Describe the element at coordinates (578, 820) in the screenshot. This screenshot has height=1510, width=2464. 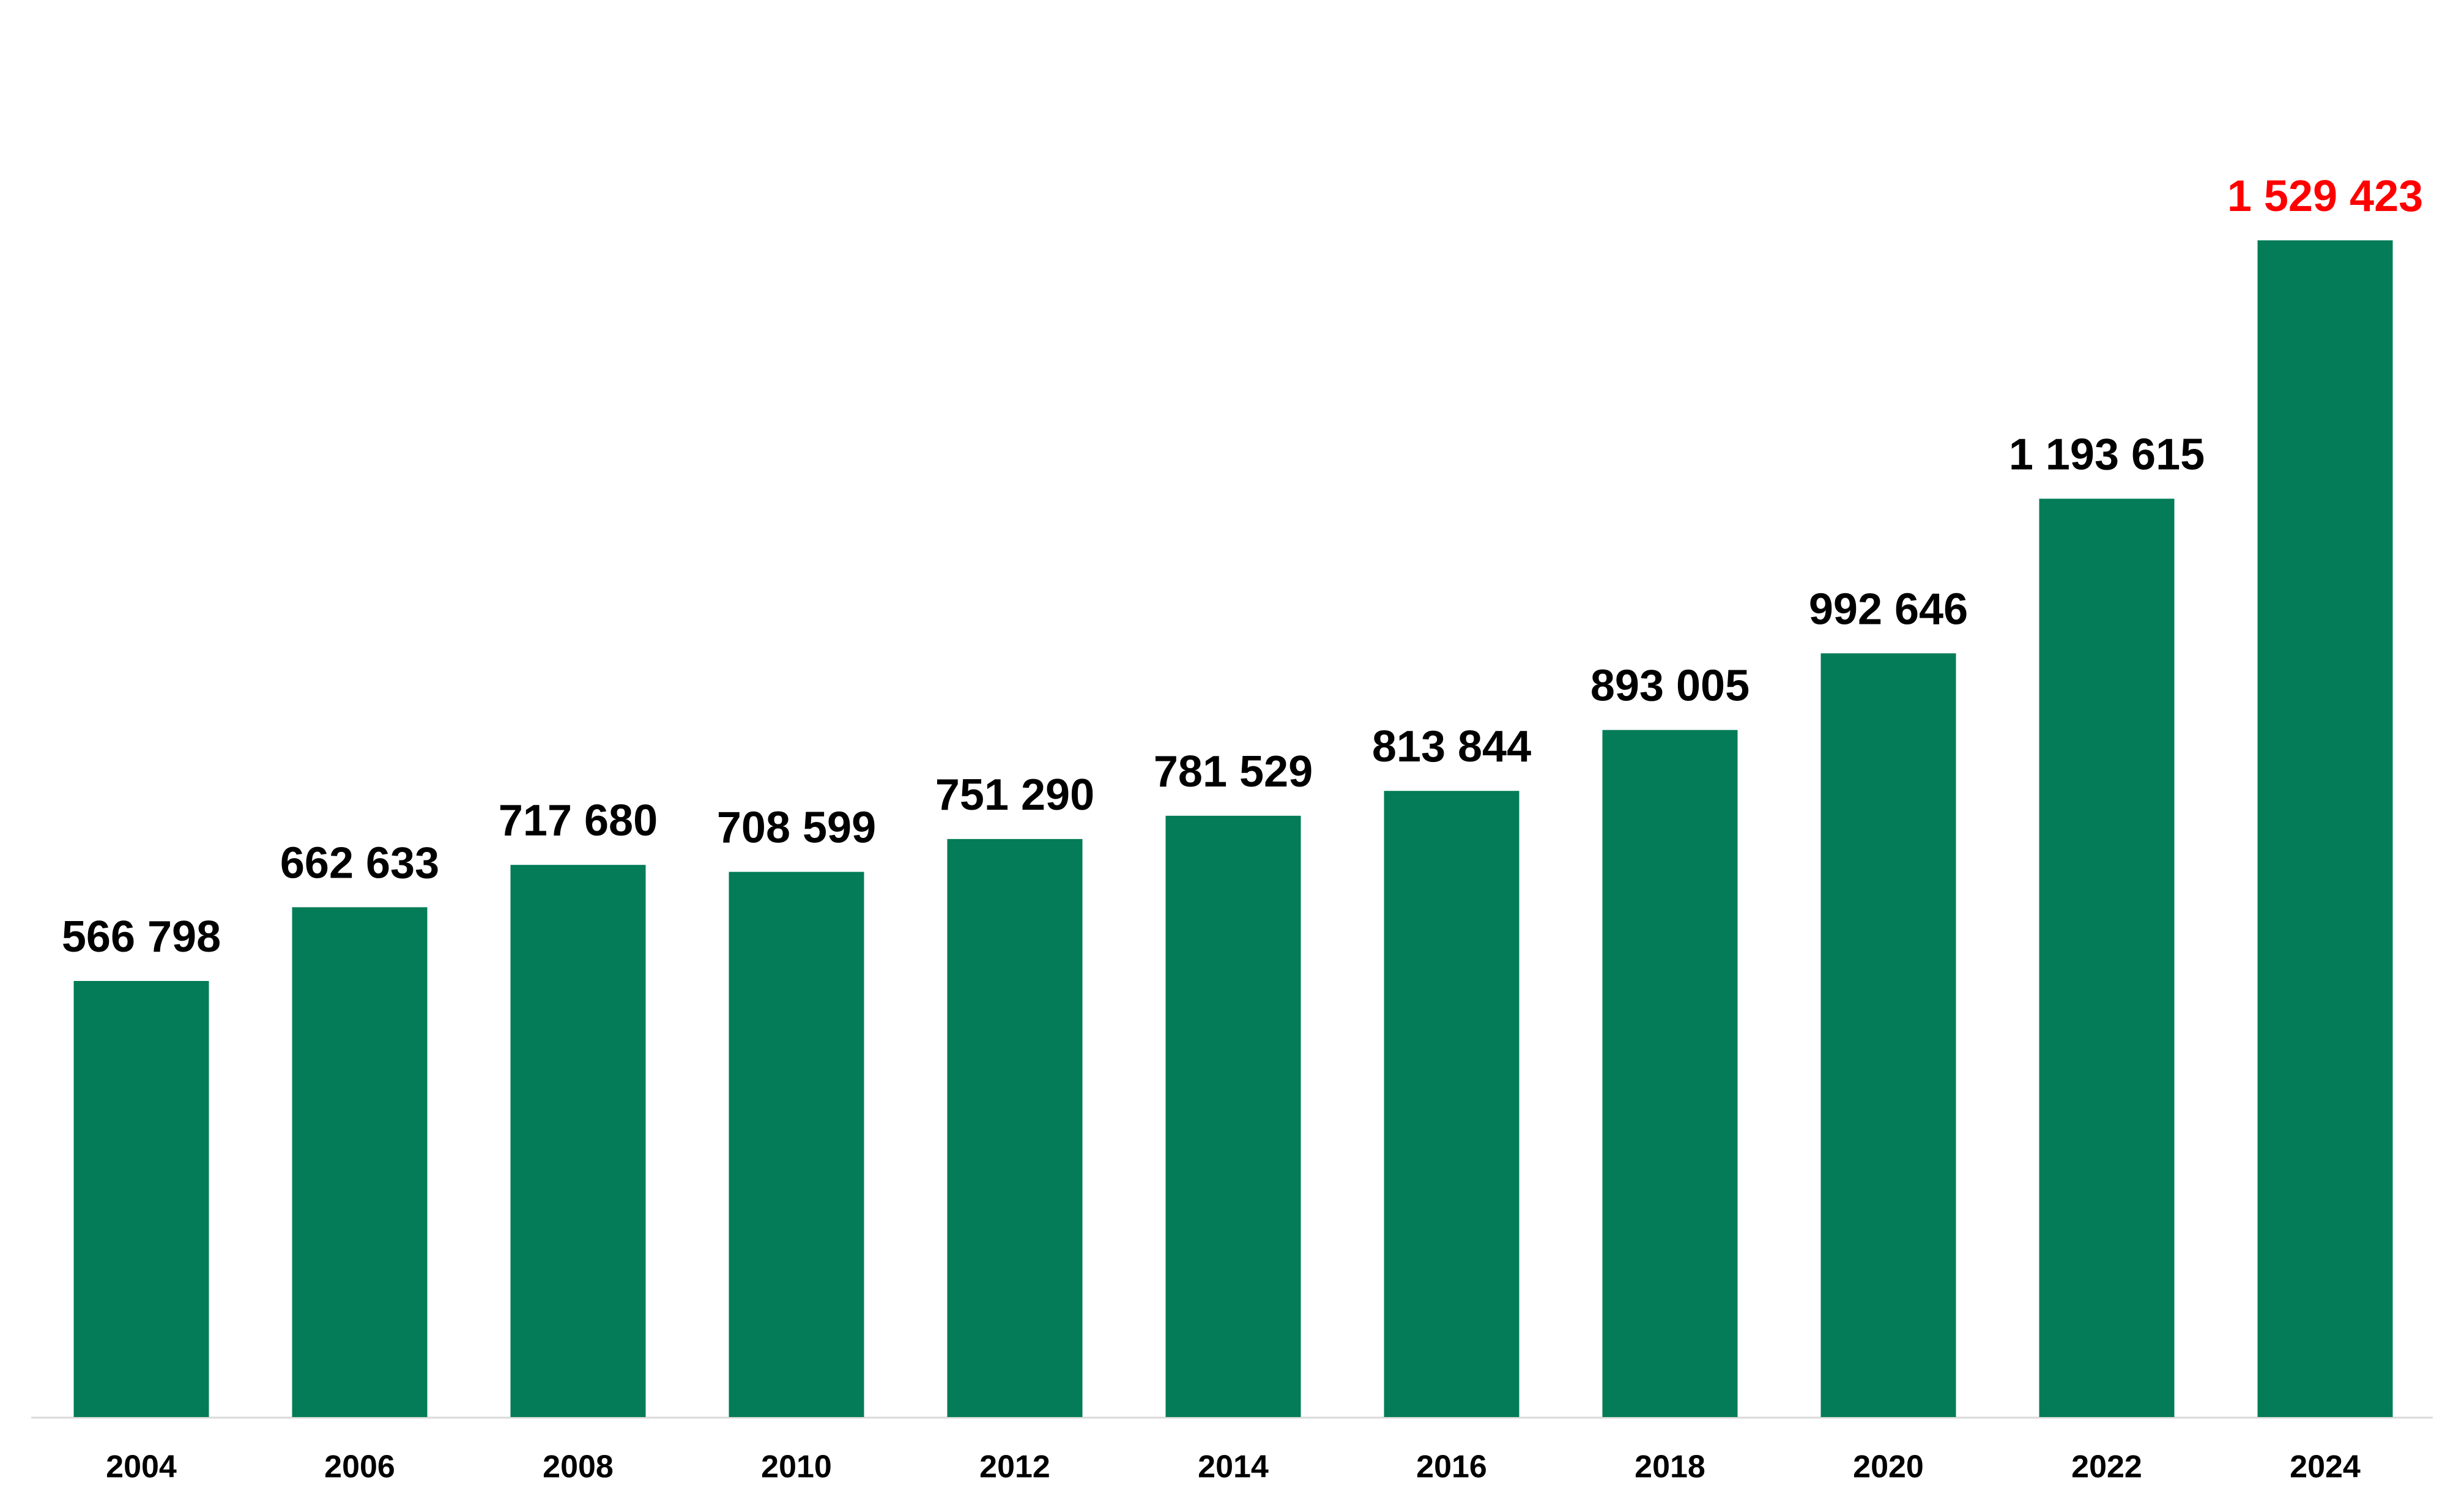
I see `value-label: 717 680` at that location.